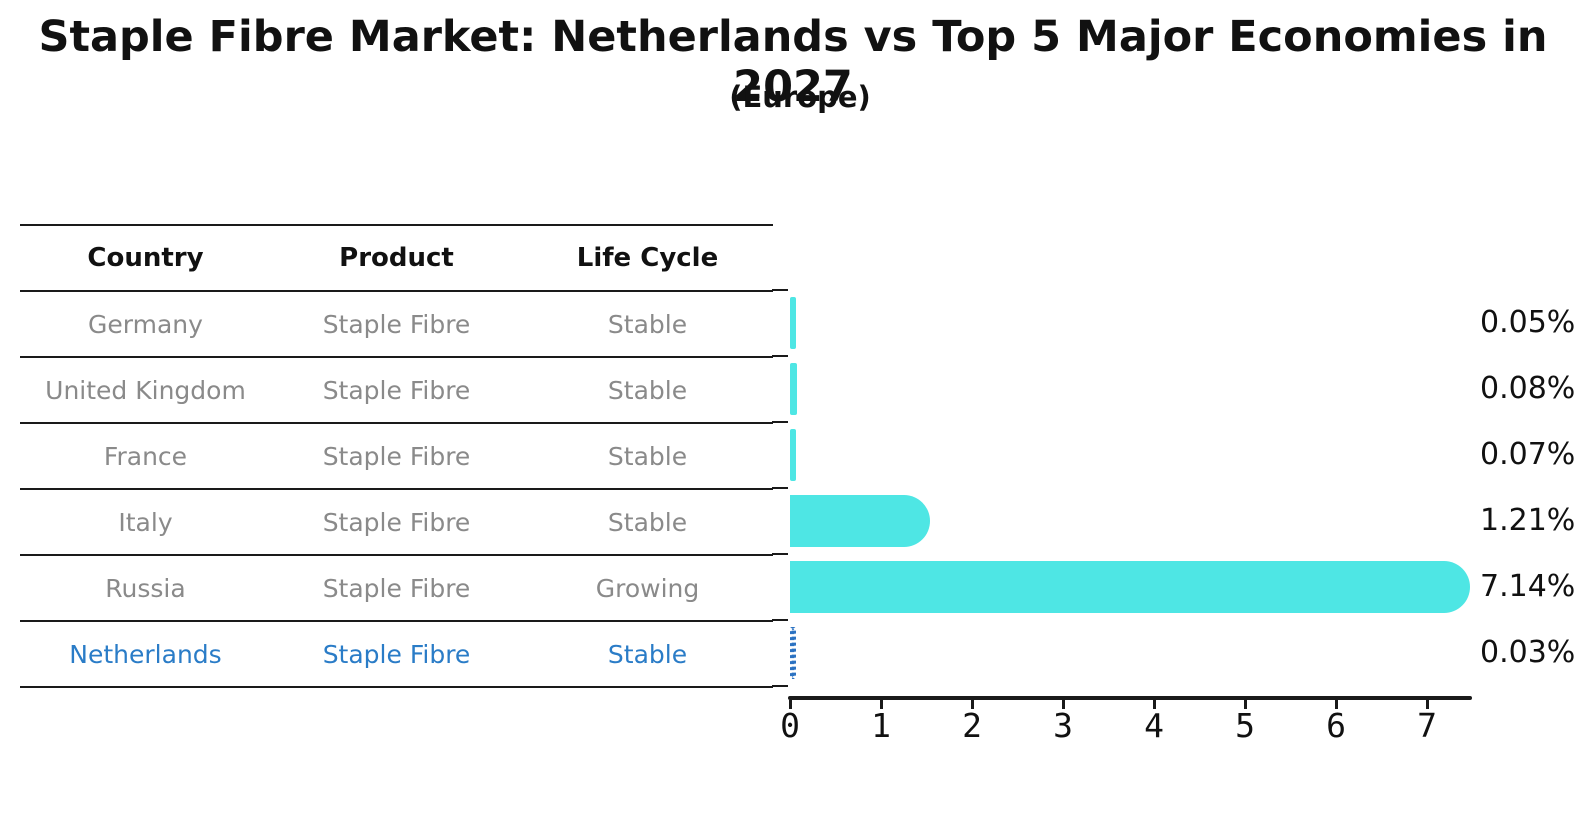  What do you see at coordinates (860, 521) in the screenshot?
I see `bar-italy` at bounding box center [860, 521].